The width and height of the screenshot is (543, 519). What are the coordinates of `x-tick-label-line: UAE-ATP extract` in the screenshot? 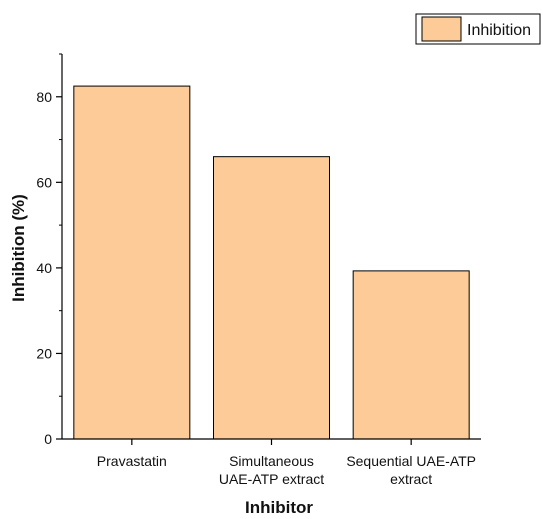 It's located at (271, 479).